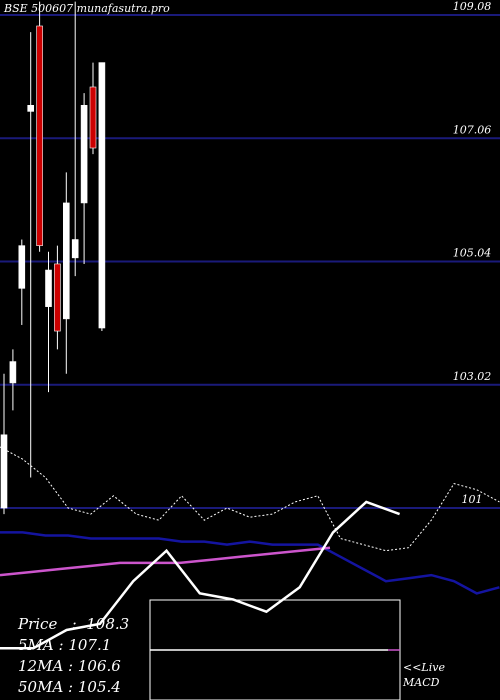  Describe the element at coordinates (424, 667) in the screenshot. I see `live-label: <<Live` at that location.